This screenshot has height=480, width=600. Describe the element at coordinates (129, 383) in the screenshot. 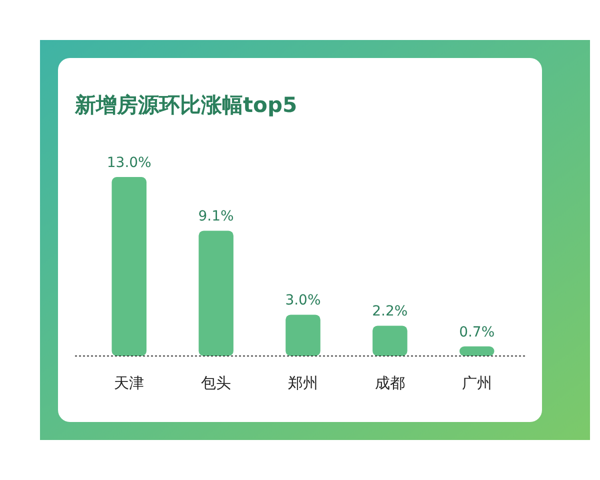

I see `x-tick-label: 天津` at that location.